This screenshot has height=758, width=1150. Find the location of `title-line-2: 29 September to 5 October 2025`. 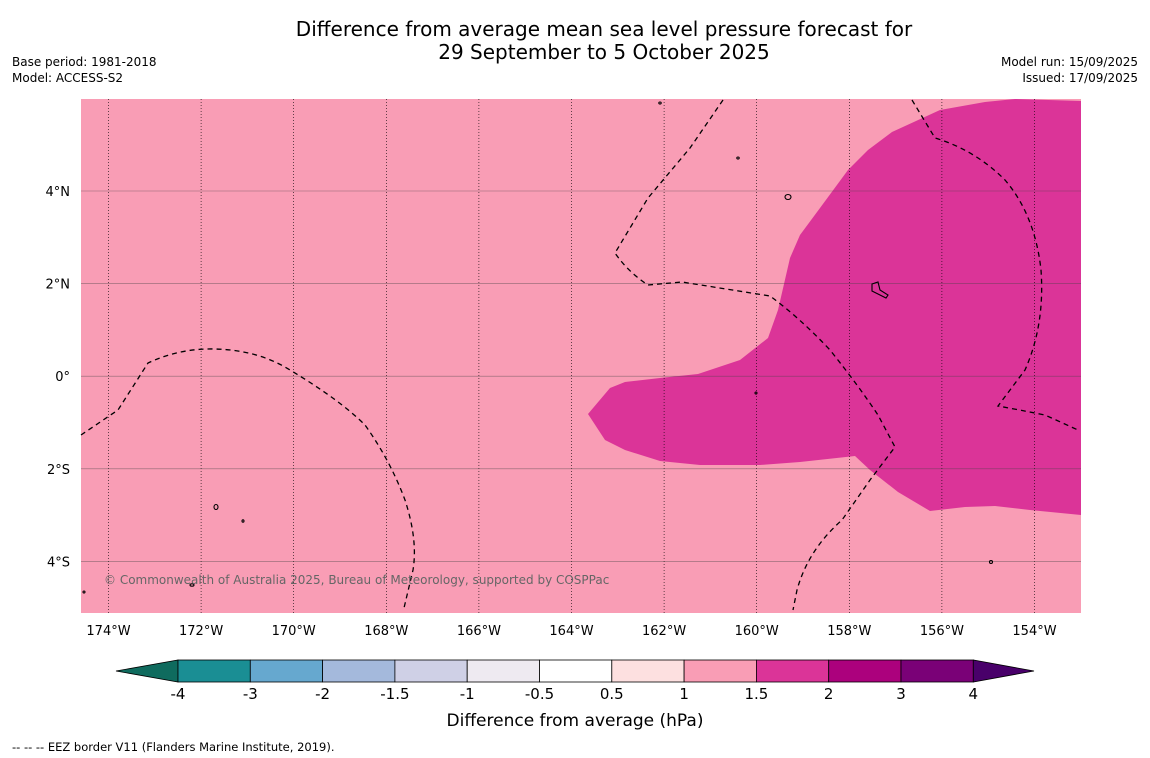

title-line-2: 29 September to 5 October 2025 is located at coordinates (604, 52).